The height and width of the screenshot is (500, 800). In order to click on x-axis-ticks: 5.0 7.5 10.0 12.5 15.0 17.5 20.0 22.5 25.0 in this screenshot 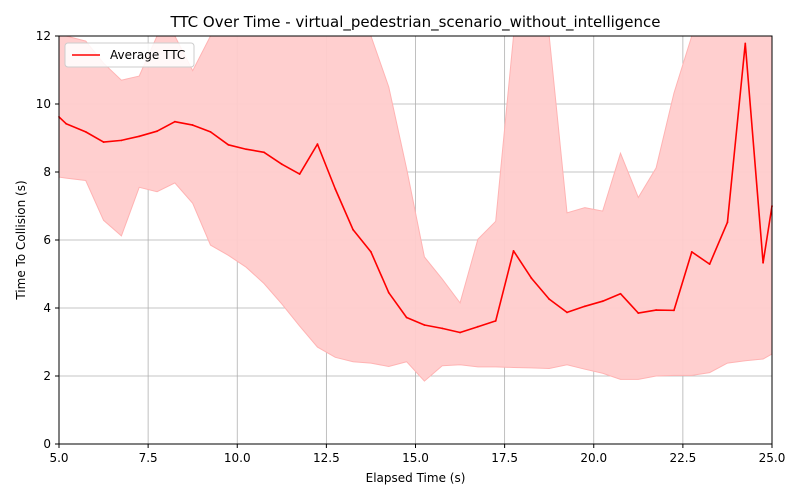, I will do `click(417, 454)`.